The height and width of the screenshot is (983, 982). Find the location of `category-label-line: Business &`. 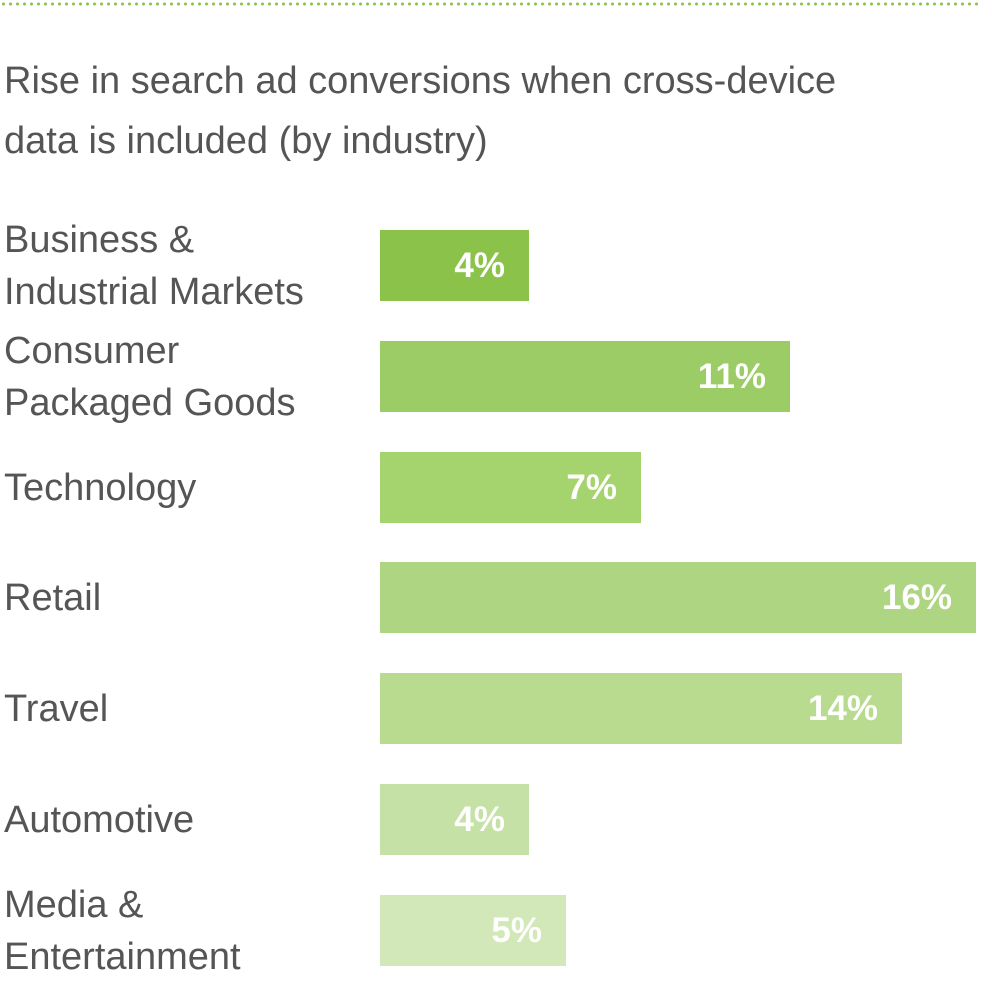

category-label-line: Business & is located at coordinates (99, 239).